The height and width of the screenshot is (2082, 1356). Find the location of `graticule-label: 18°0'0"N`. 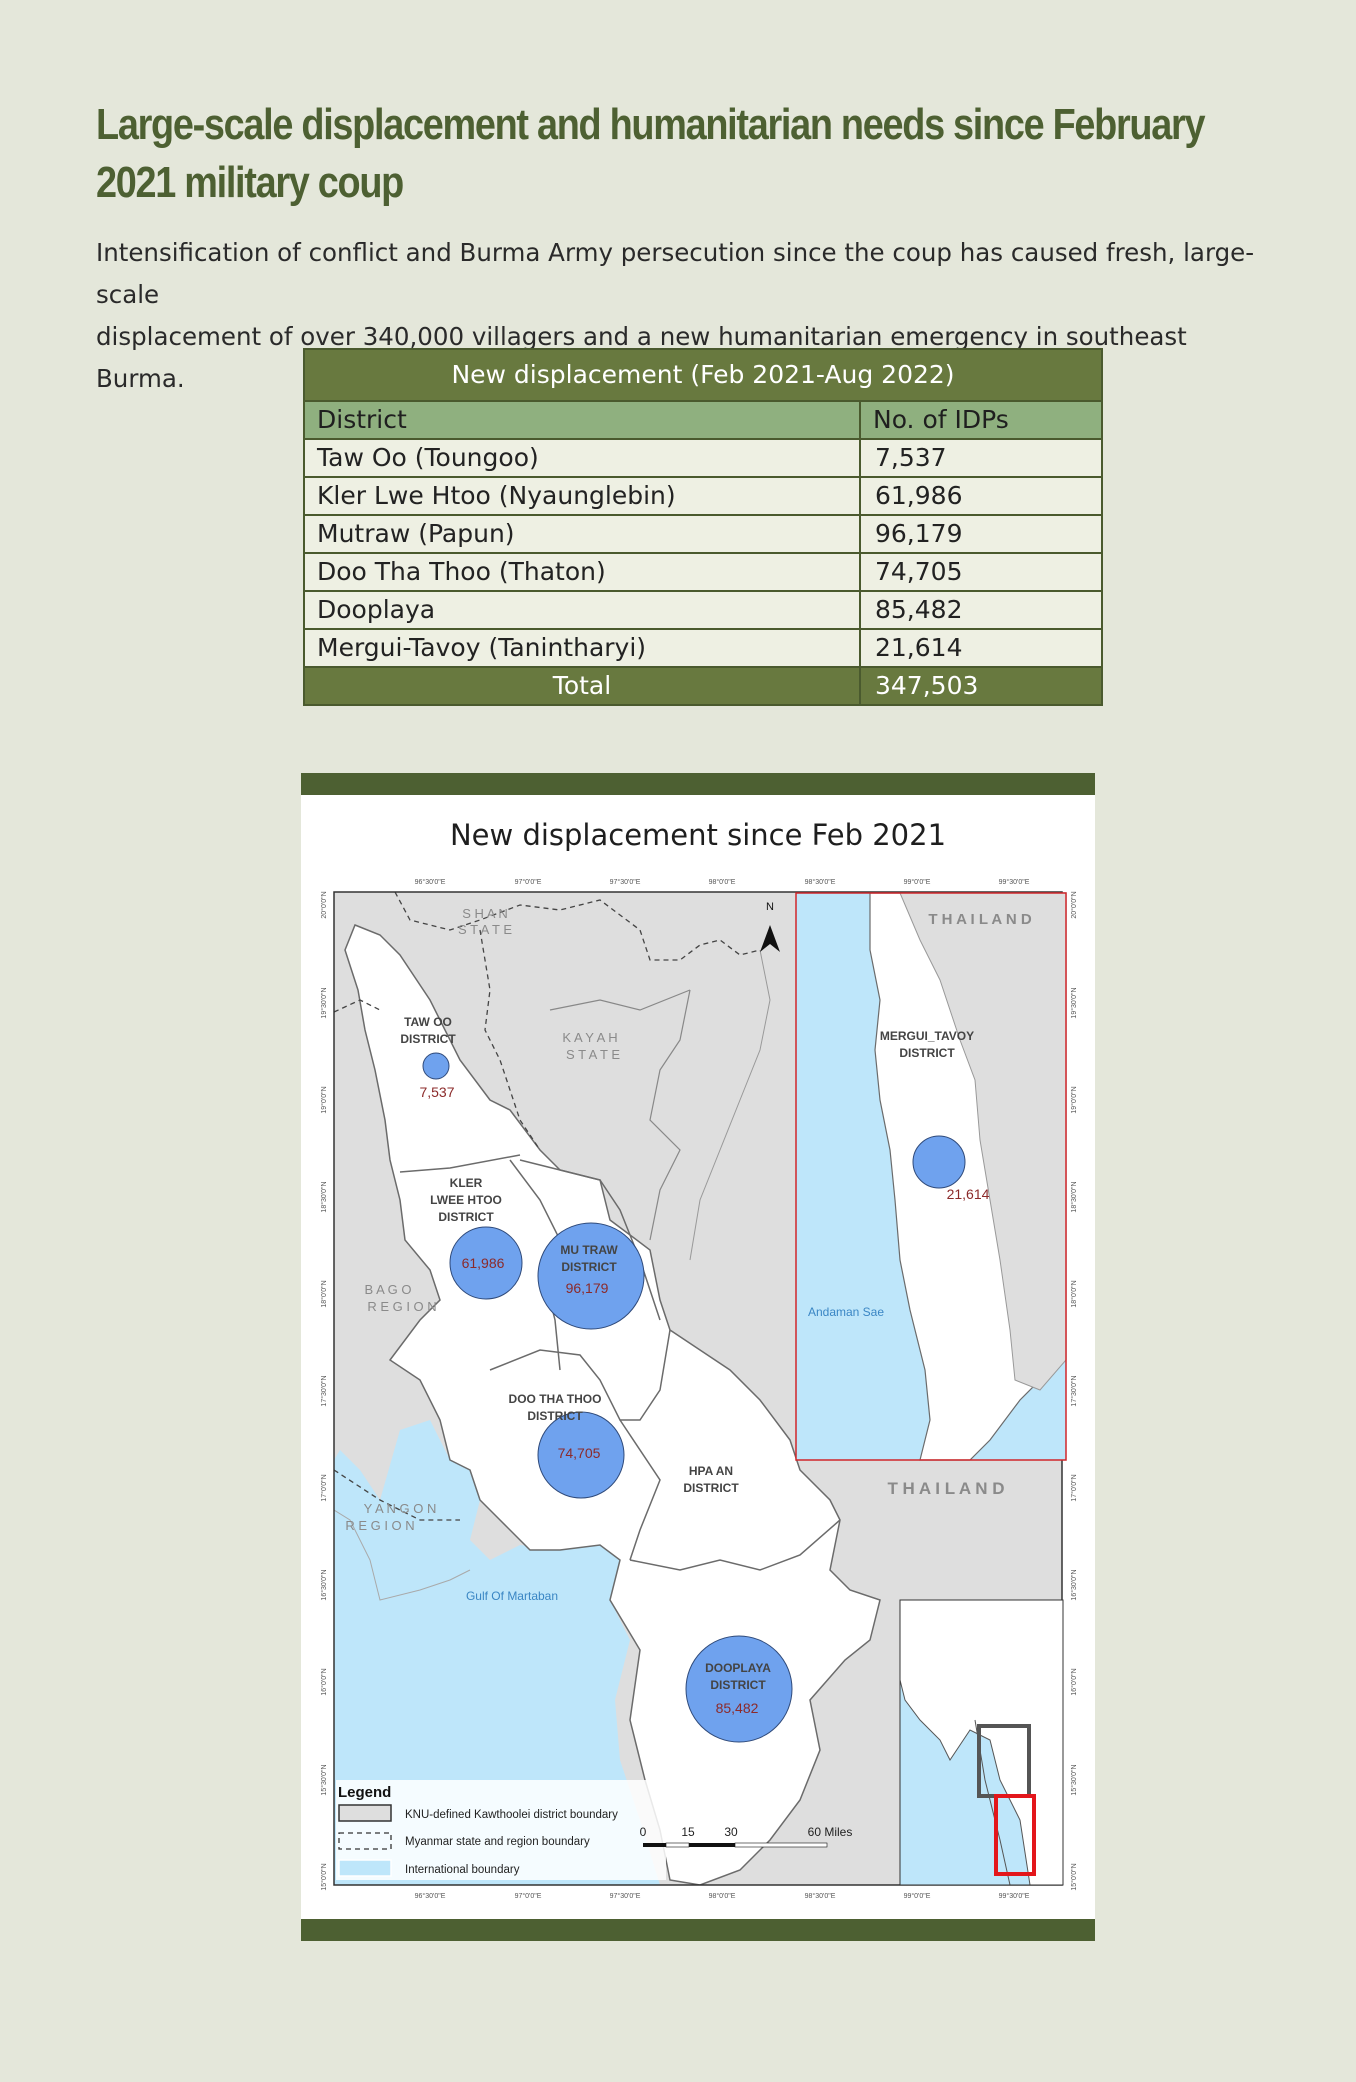

graticule-label: 18°0'0"N is located at coordinates (324, 1293).